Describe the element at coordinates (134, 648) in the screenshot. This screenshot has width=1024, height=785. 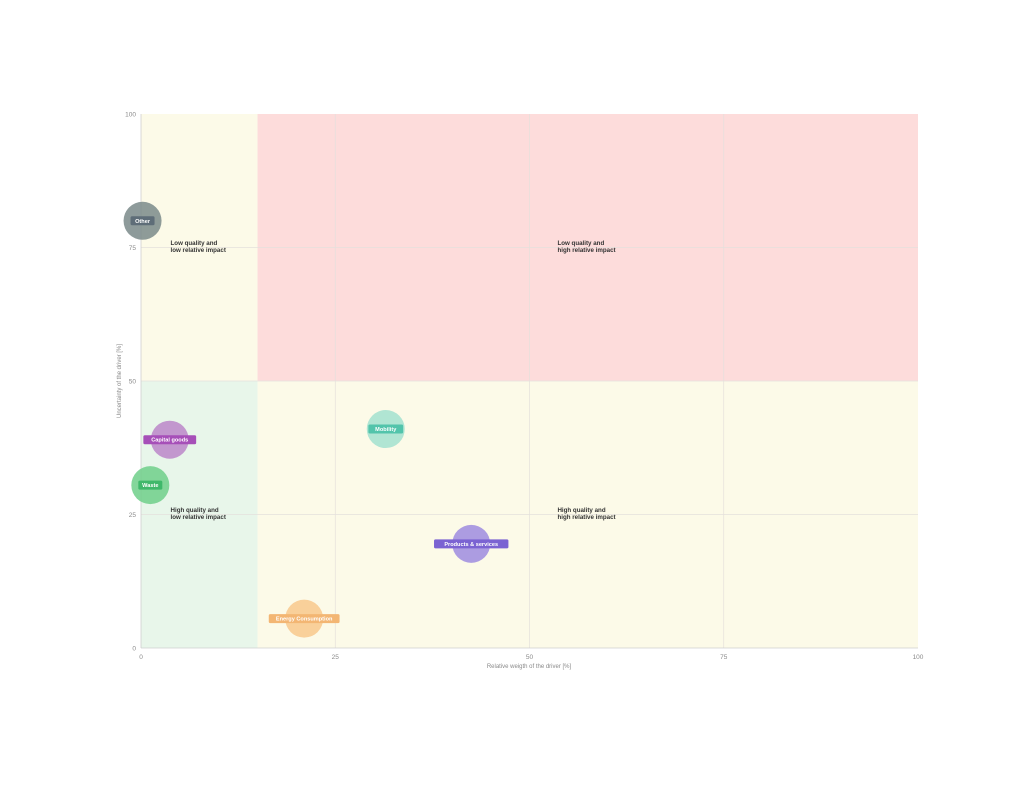
I see `y-tick-label: 0` at that location.